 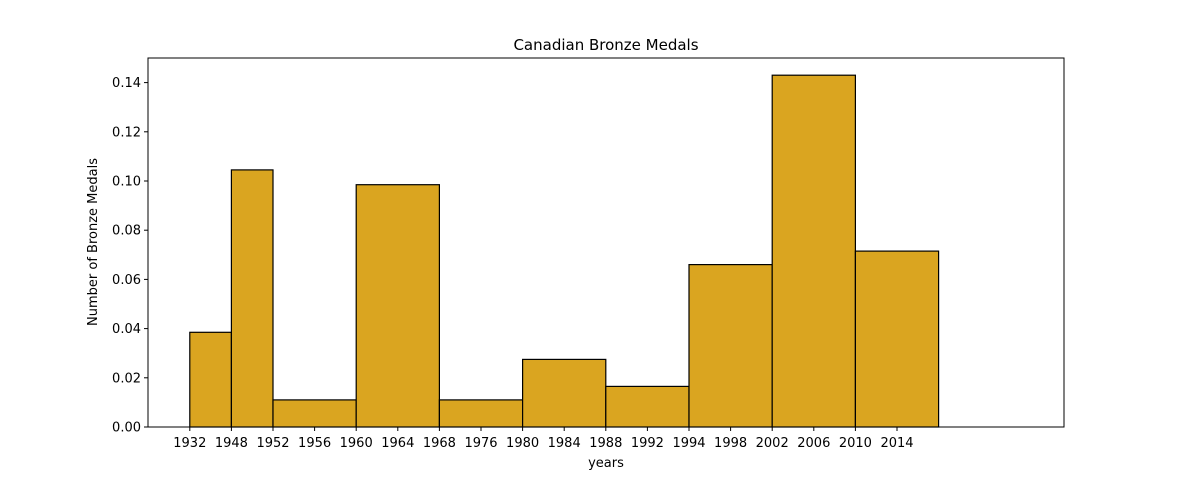 What do you see at coordinates (93, 242) in the screenshot?
I see `y-axis-label: Number of Bronze Medals` at bounding box center [93, 242].